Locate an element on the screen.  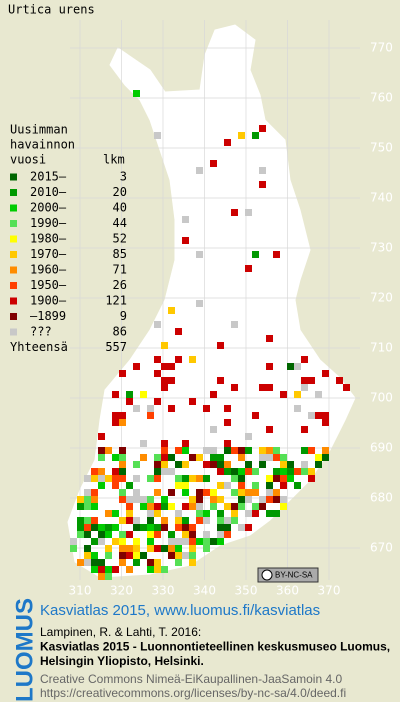
y-label: 740 is located at coordinates (381, 198).